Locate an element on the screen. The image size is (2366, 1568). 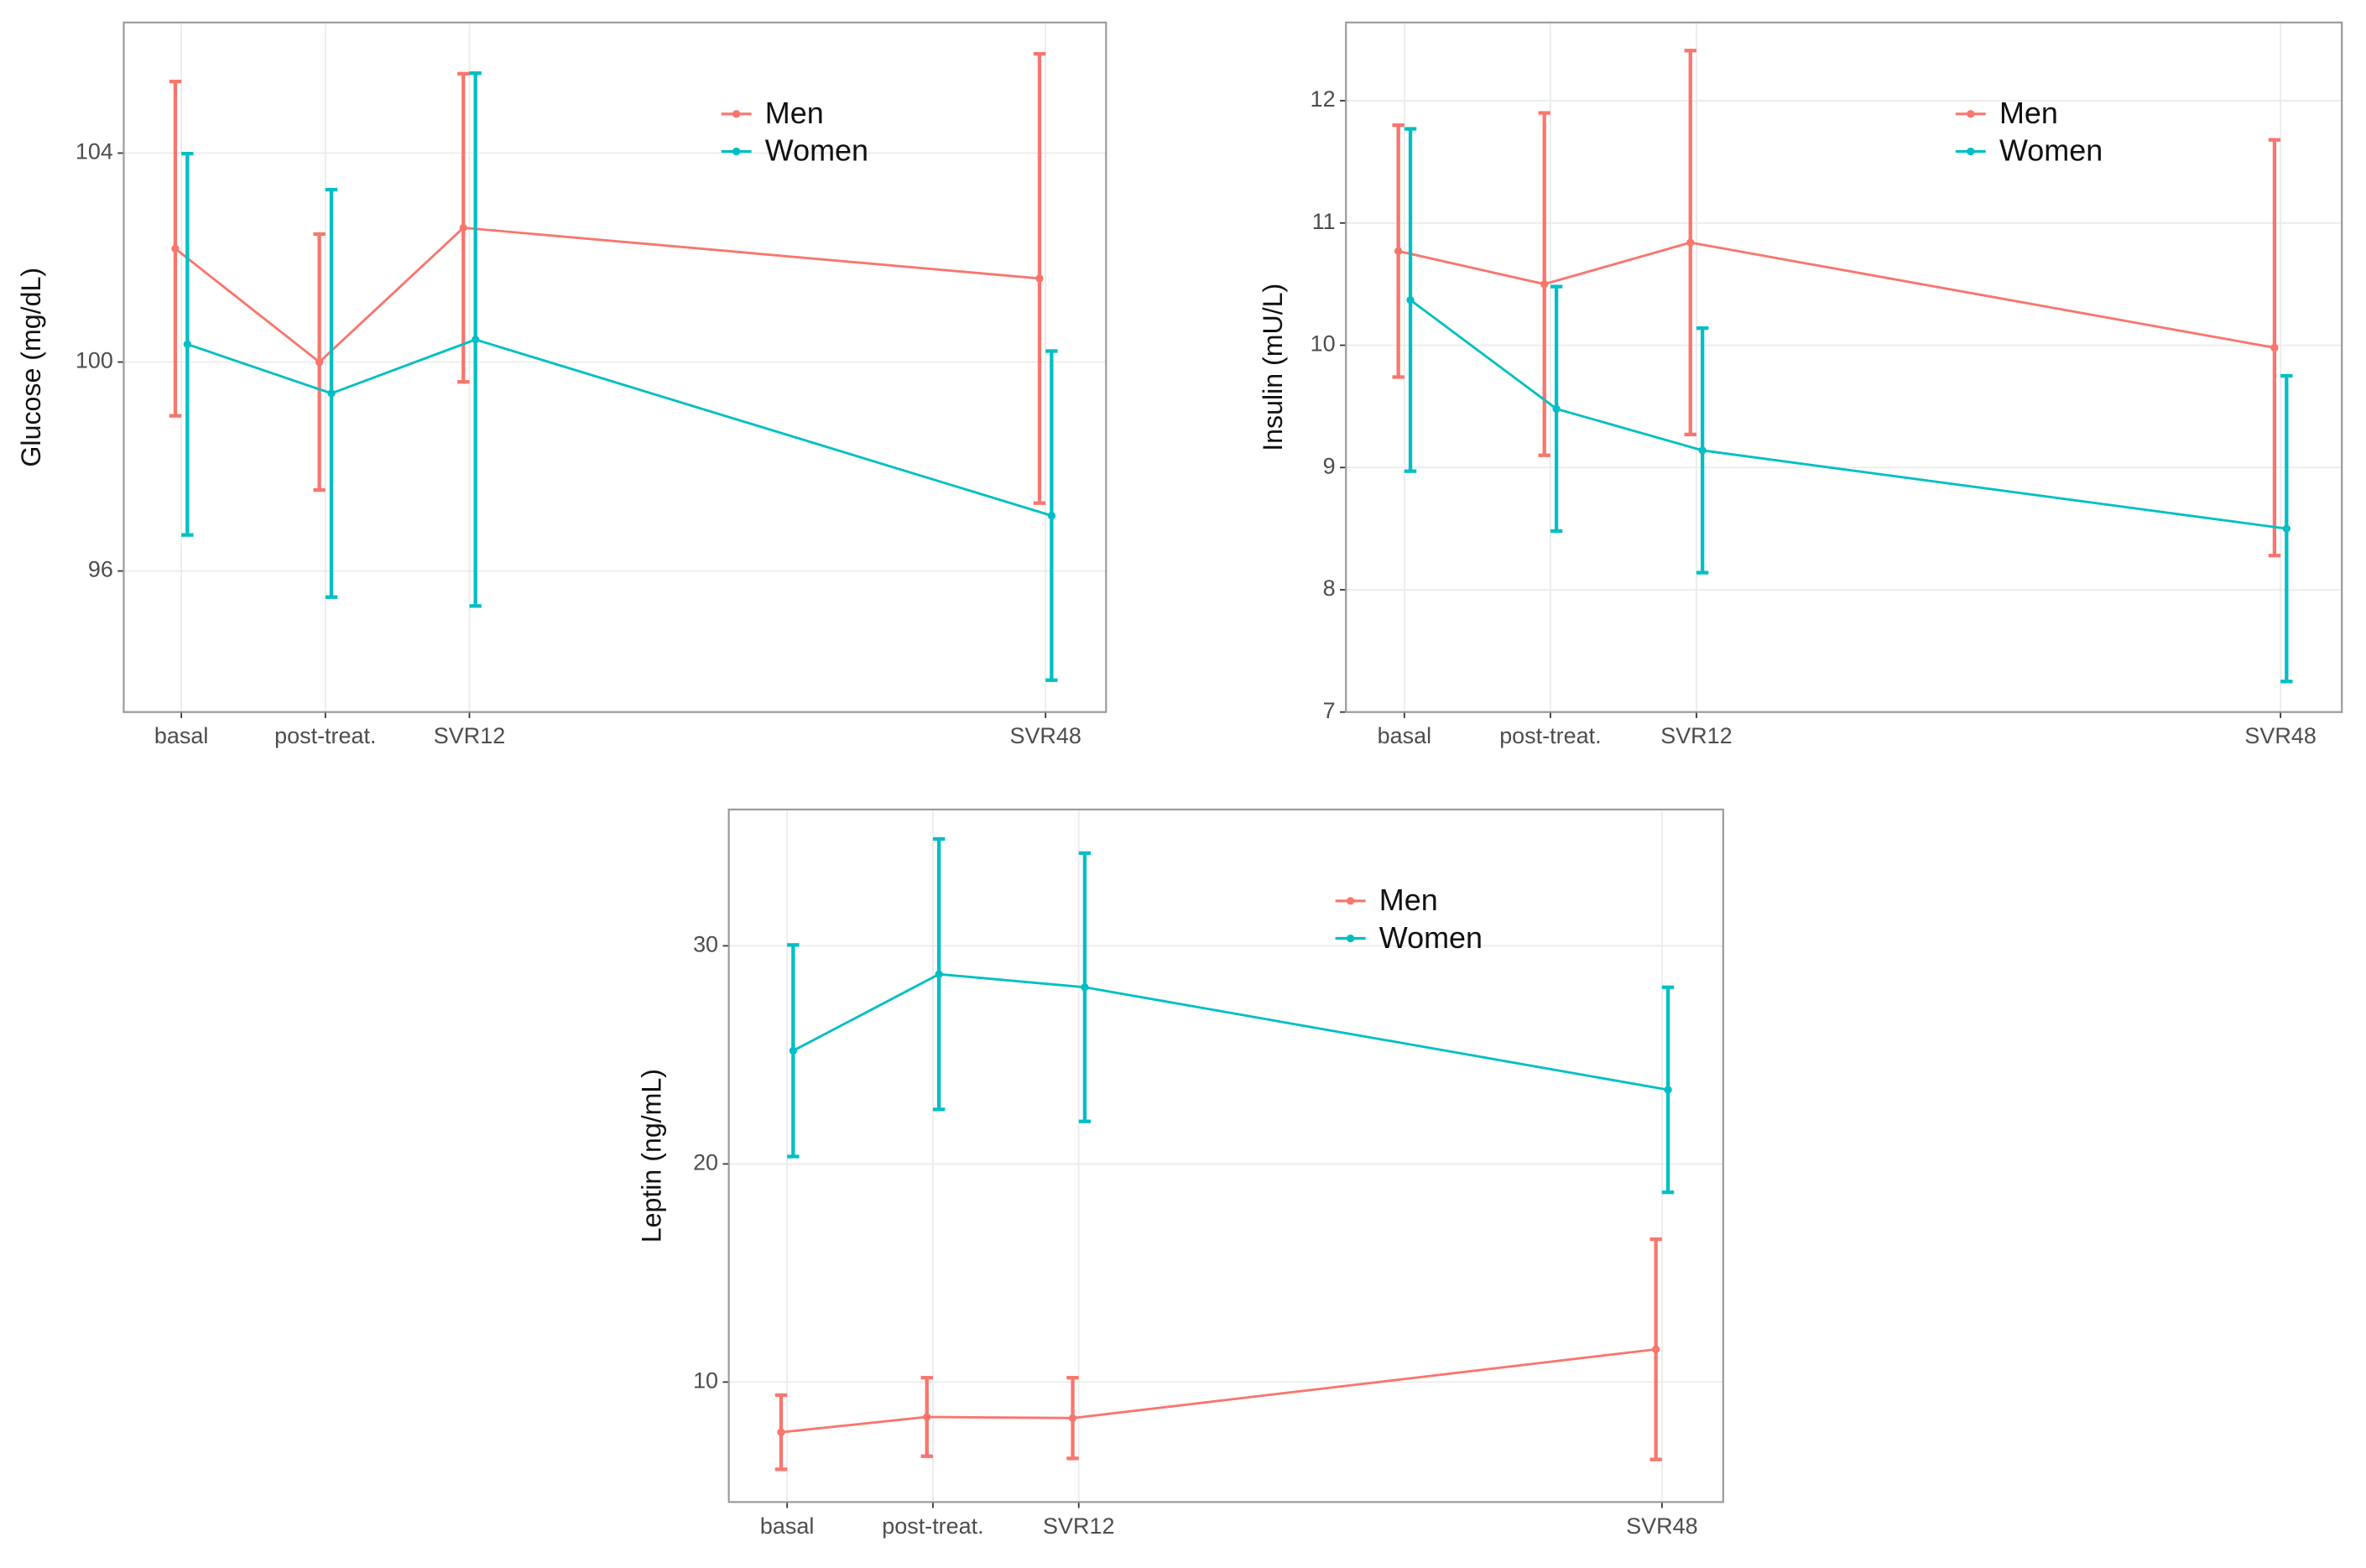
y-tick-label: 100 is located at coordinates (94, 361).